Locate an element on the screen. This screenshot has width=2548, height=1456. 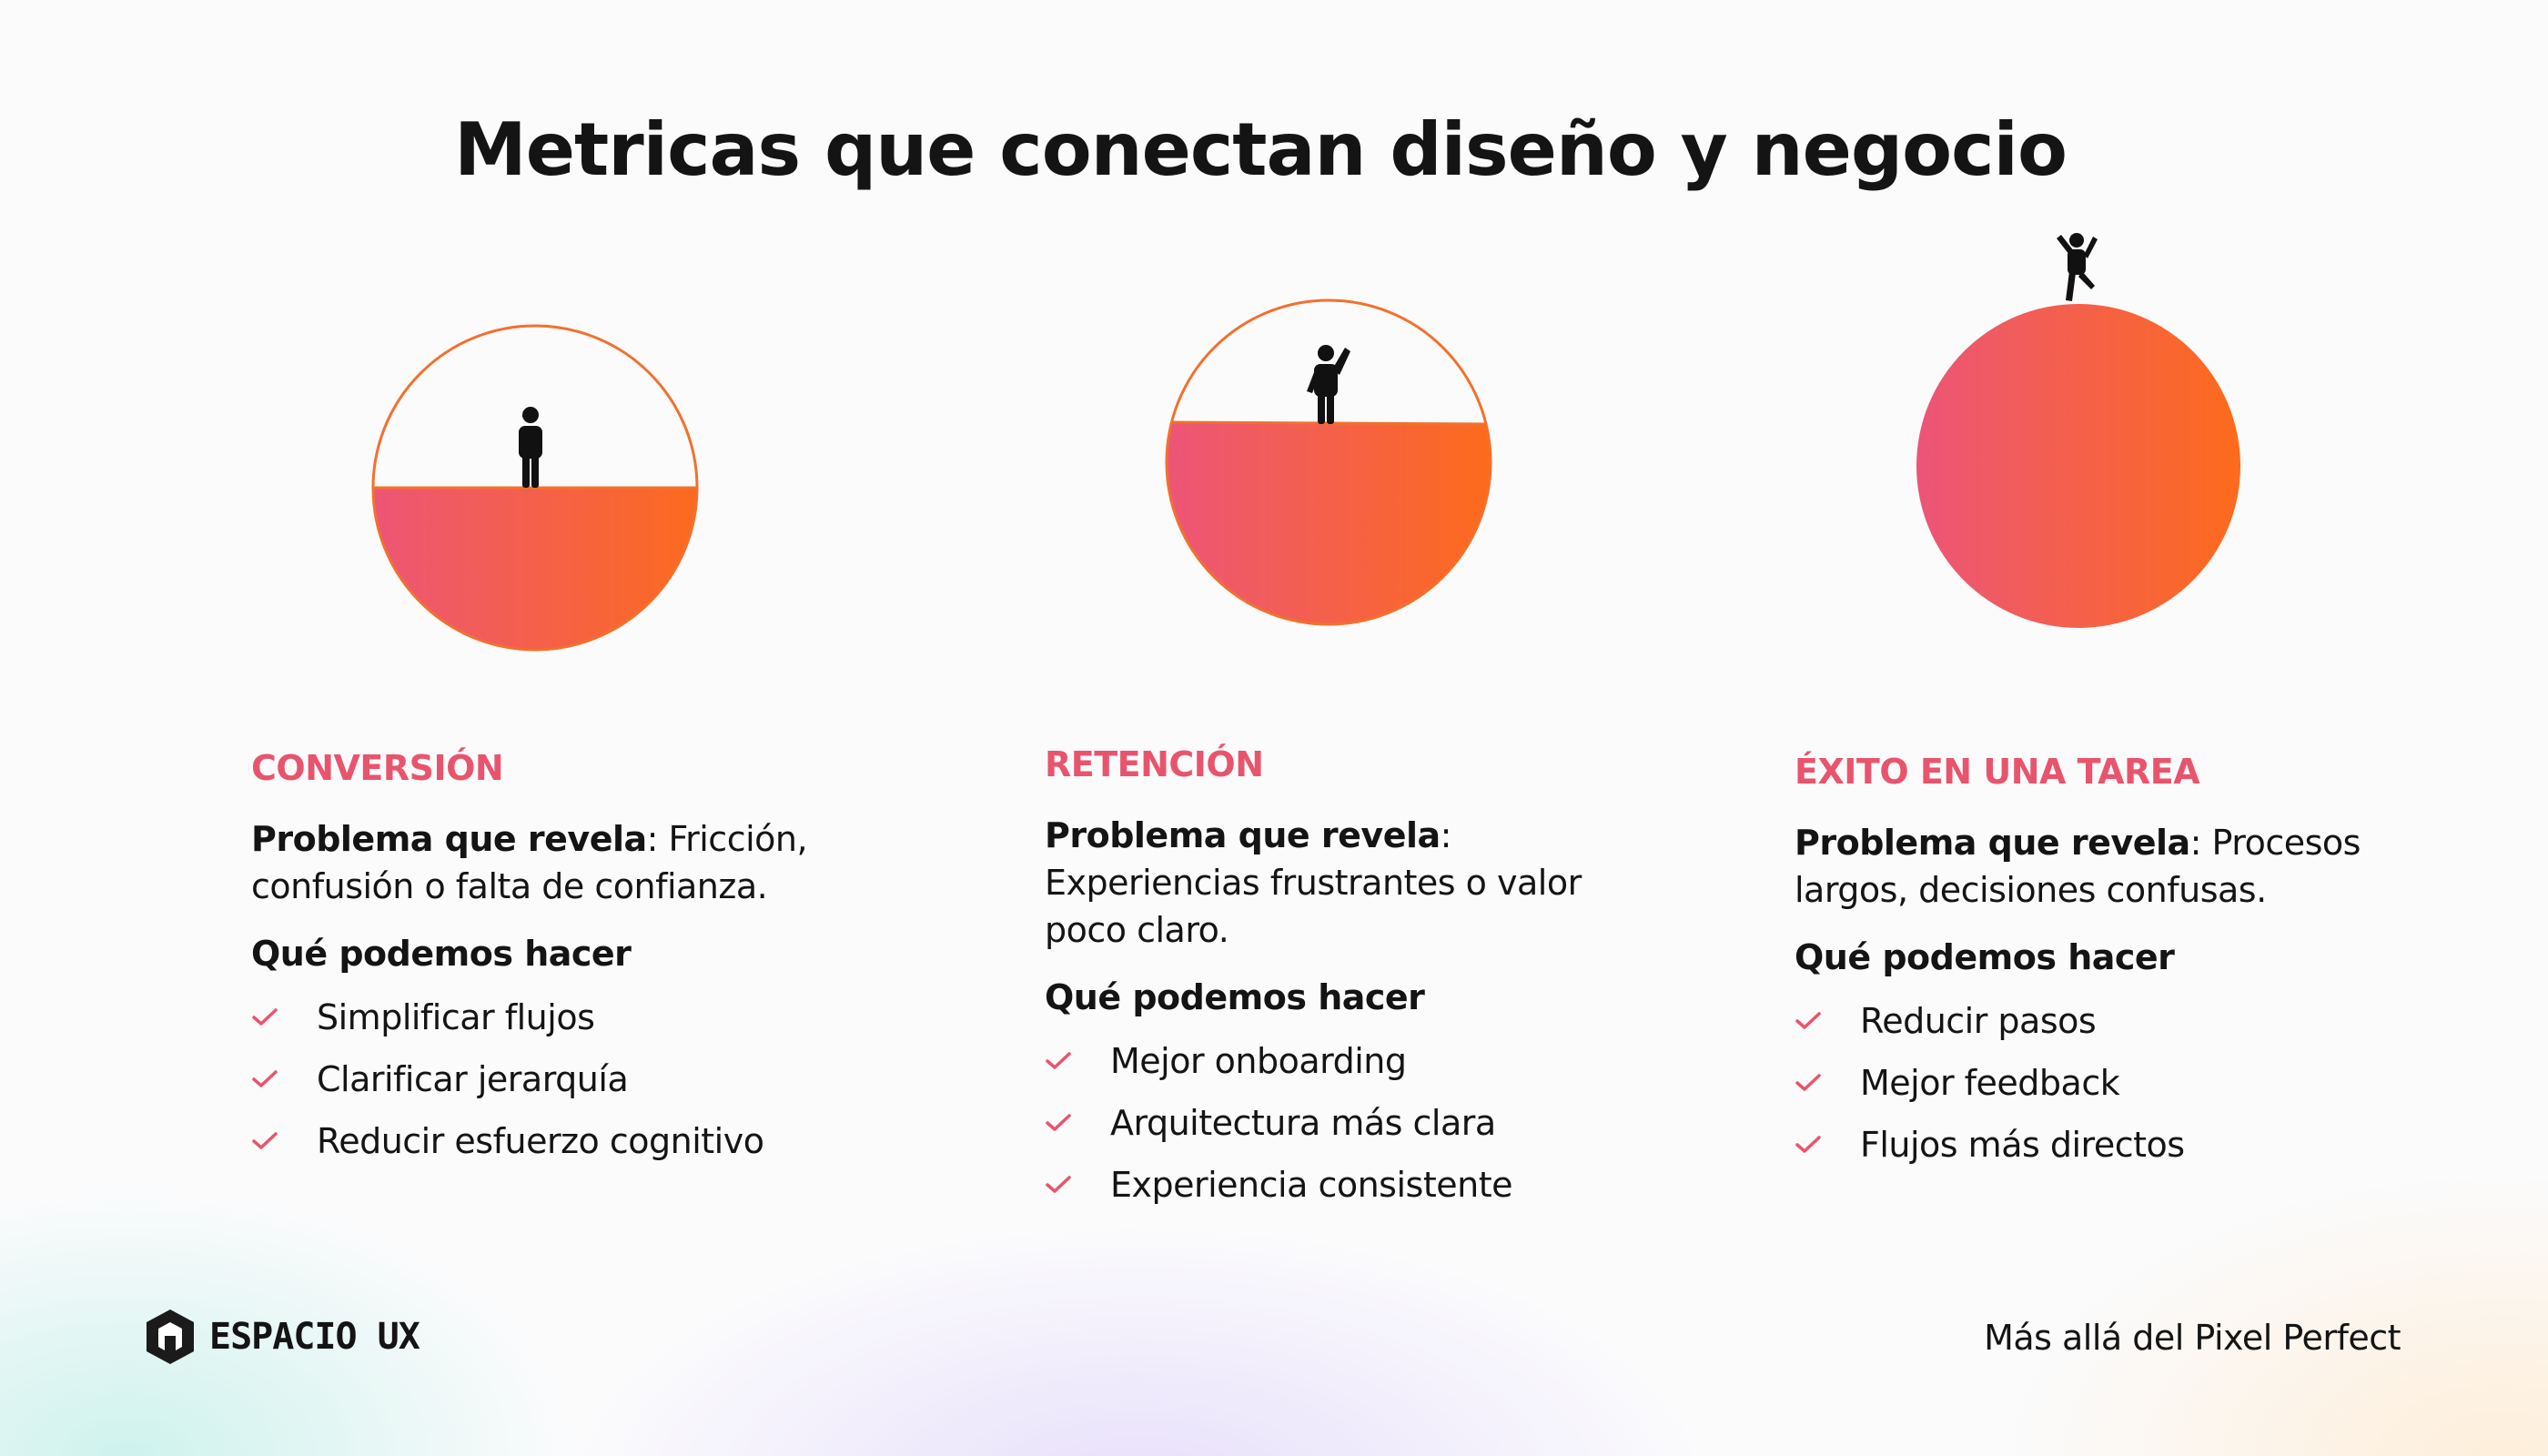
person-standing-icon is located at coordinates (530, 448).